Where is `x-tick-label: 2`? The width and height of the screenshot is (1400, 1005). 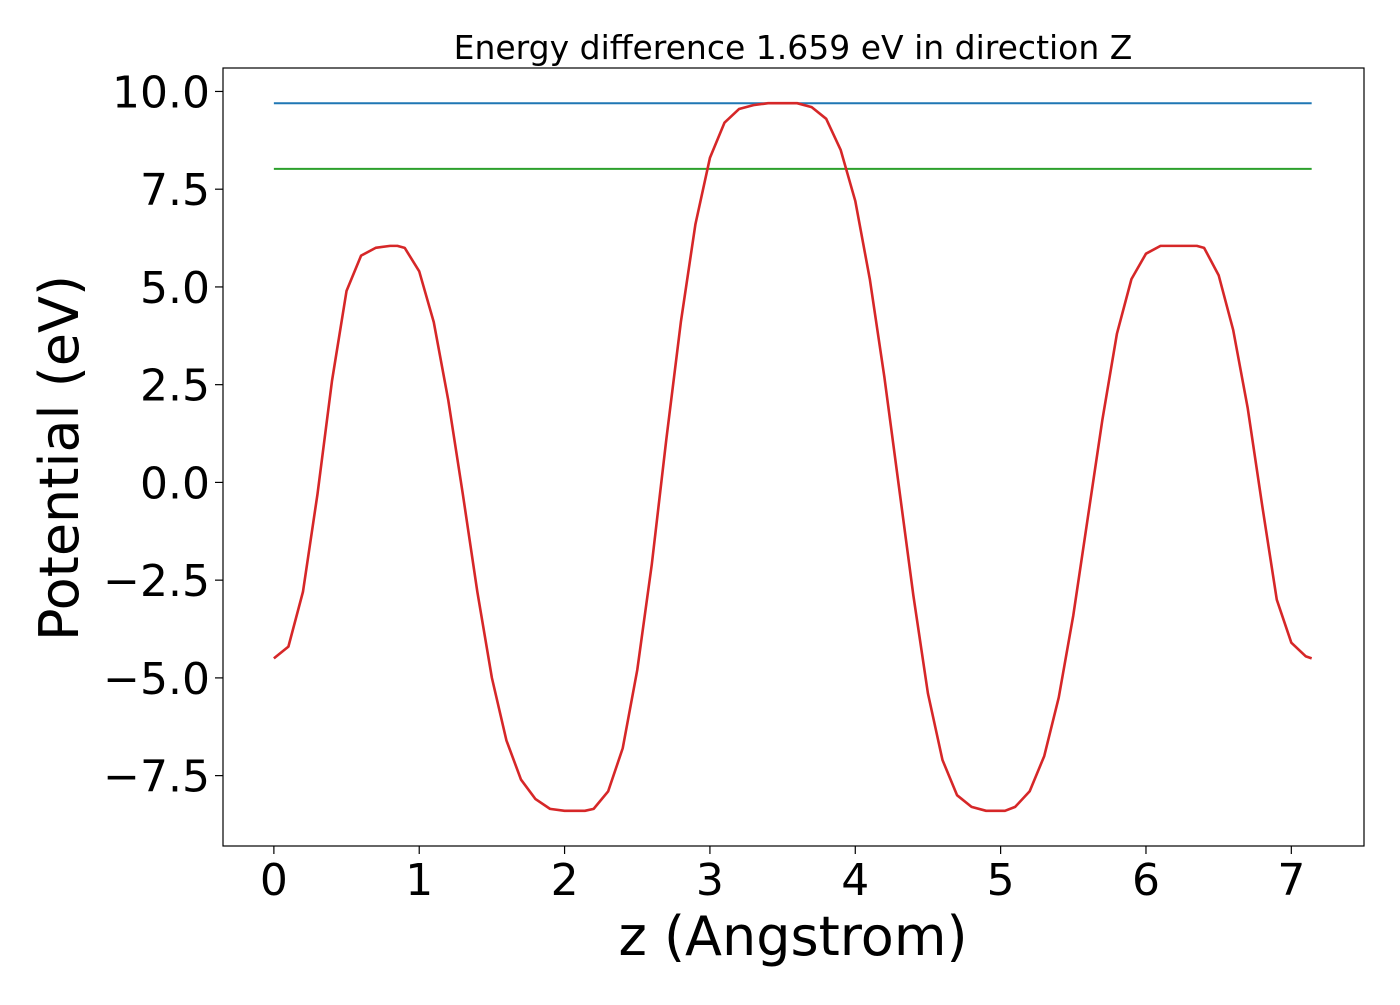 x-tick-label: 2 is located at coordinates (565, 880).